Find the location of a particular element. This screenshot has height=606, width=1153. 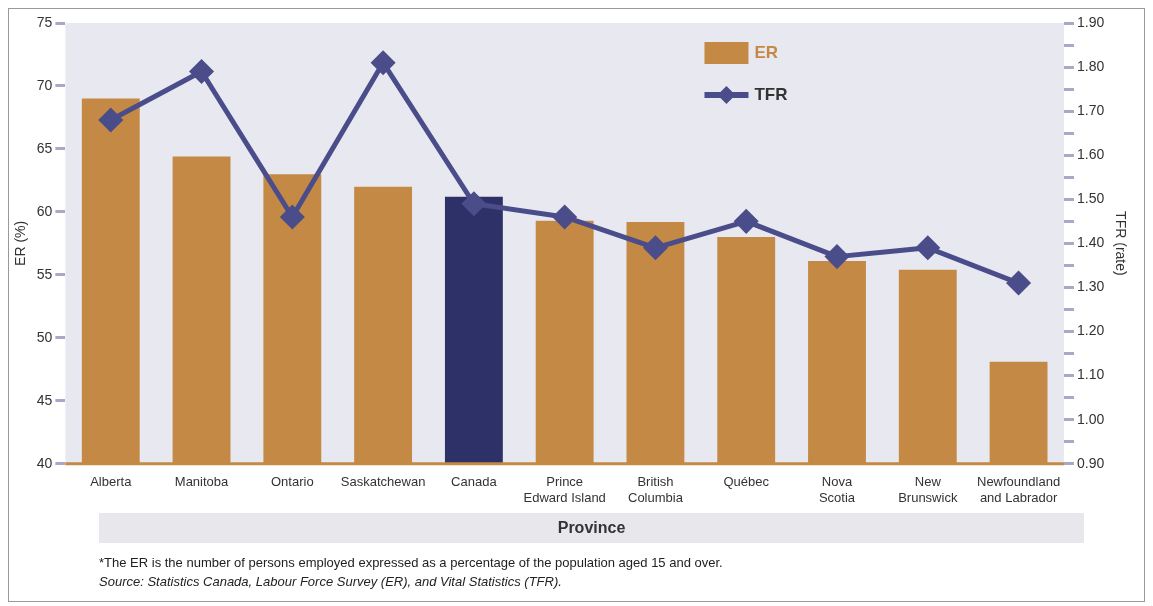

legend-label: ER is located at coordinates (766, 52).